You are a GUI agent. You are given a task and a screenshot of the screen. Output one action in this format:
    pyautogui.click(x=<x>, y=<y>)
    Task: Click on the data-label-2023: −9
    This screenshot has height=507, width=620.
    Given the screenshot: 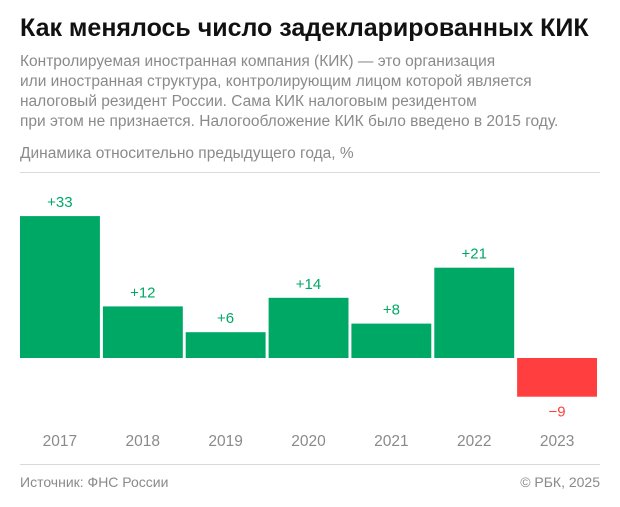 What is the action you would take?
    pyautogui.click(x=557, y=412)
    